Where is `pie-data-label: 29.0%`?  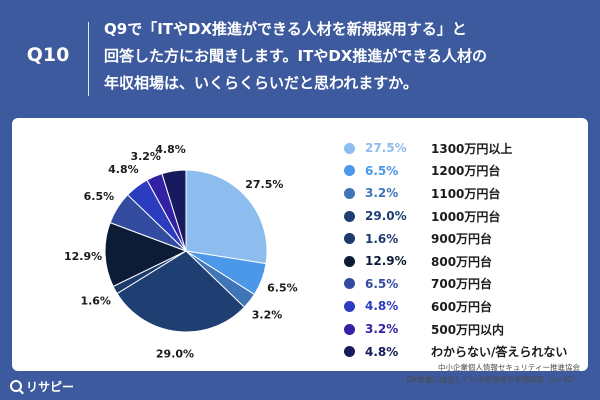
pie-data-label: 29.0% is located at coordinates (175, 353).